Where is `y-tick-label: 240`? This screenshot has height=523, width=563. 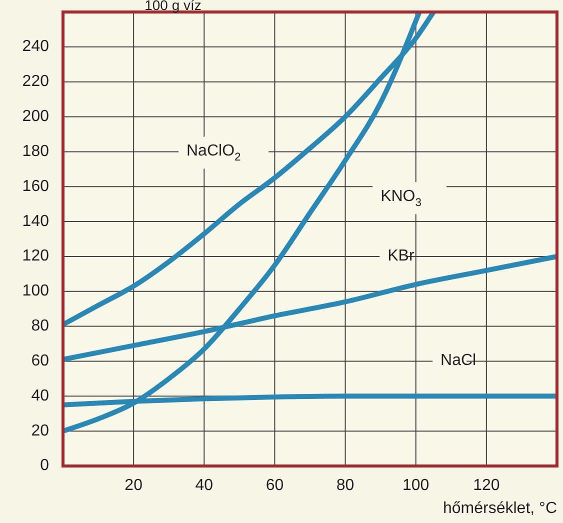 y-tick-label: 240 is located at coordinates (36, 47).